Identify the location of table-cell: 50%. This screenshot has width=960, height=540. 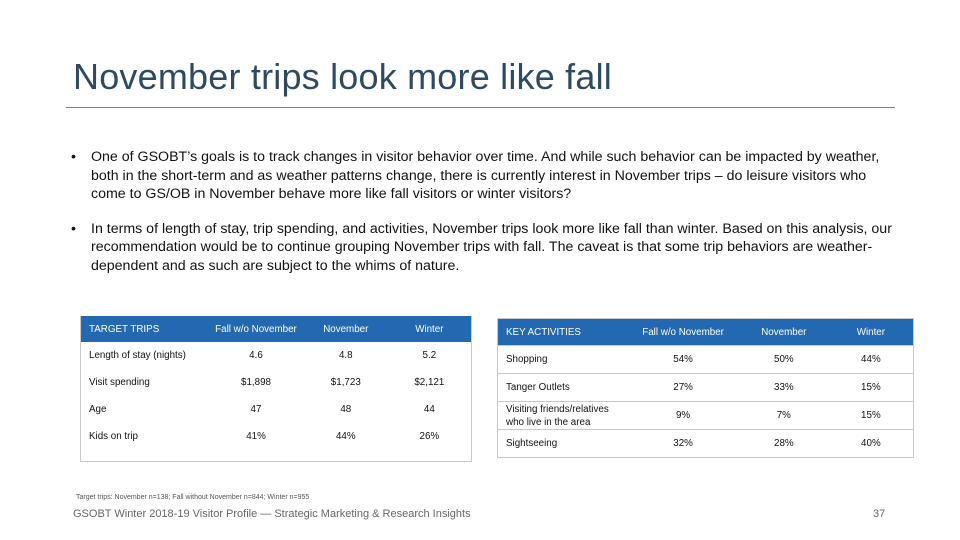
(783, 359).